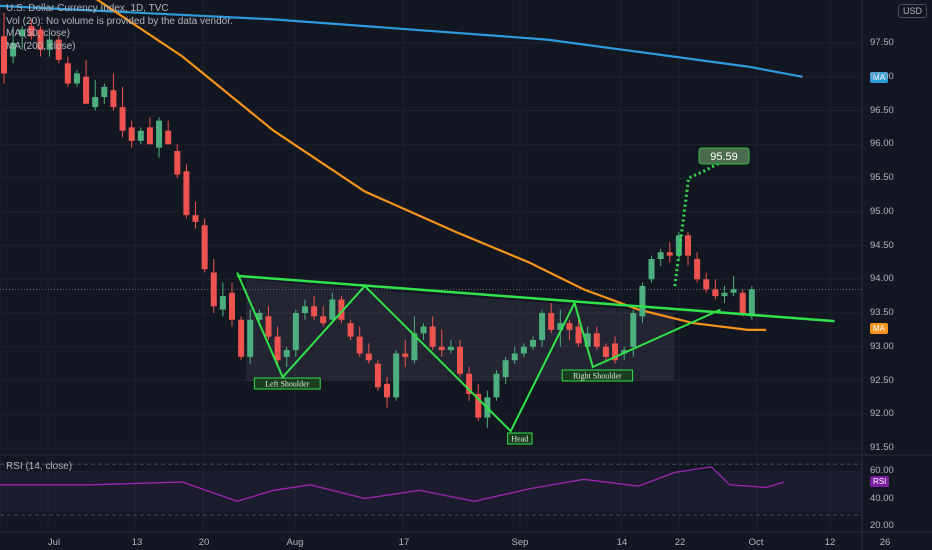  I want to click on neckline-zone, so click(460, 330).